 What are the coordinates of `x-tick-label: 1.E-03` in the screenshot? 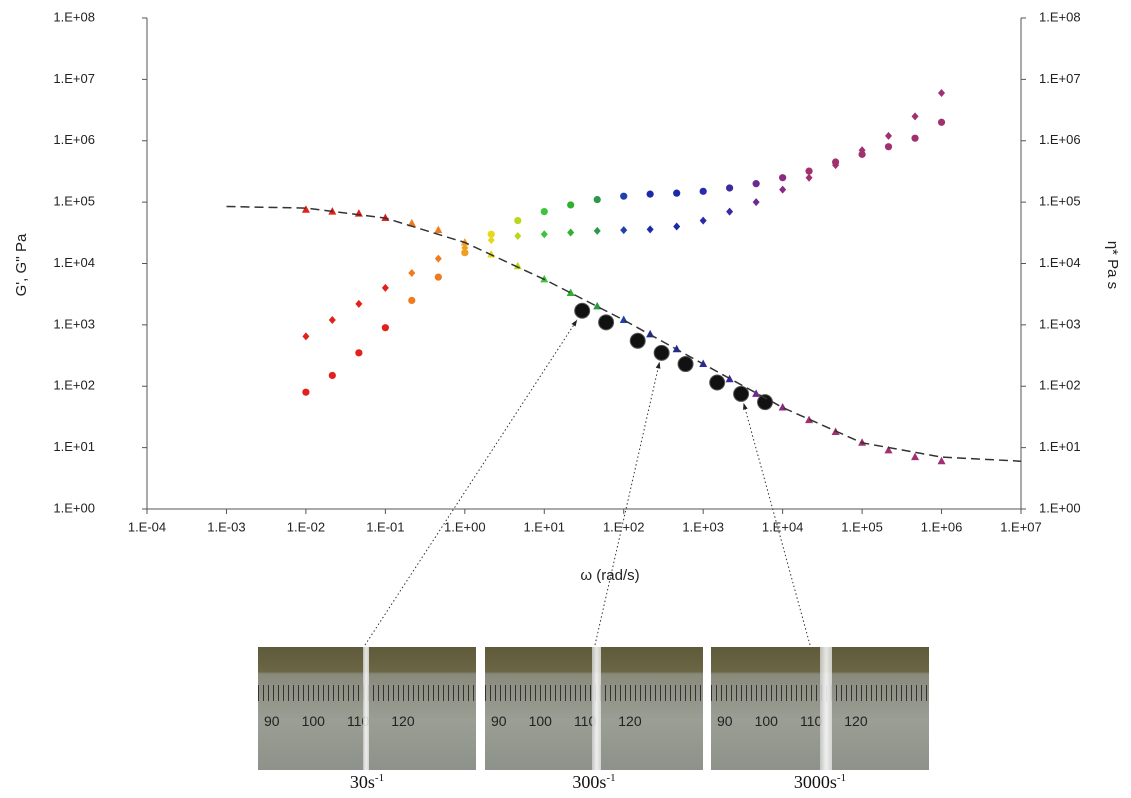 It's located at (226, 526).